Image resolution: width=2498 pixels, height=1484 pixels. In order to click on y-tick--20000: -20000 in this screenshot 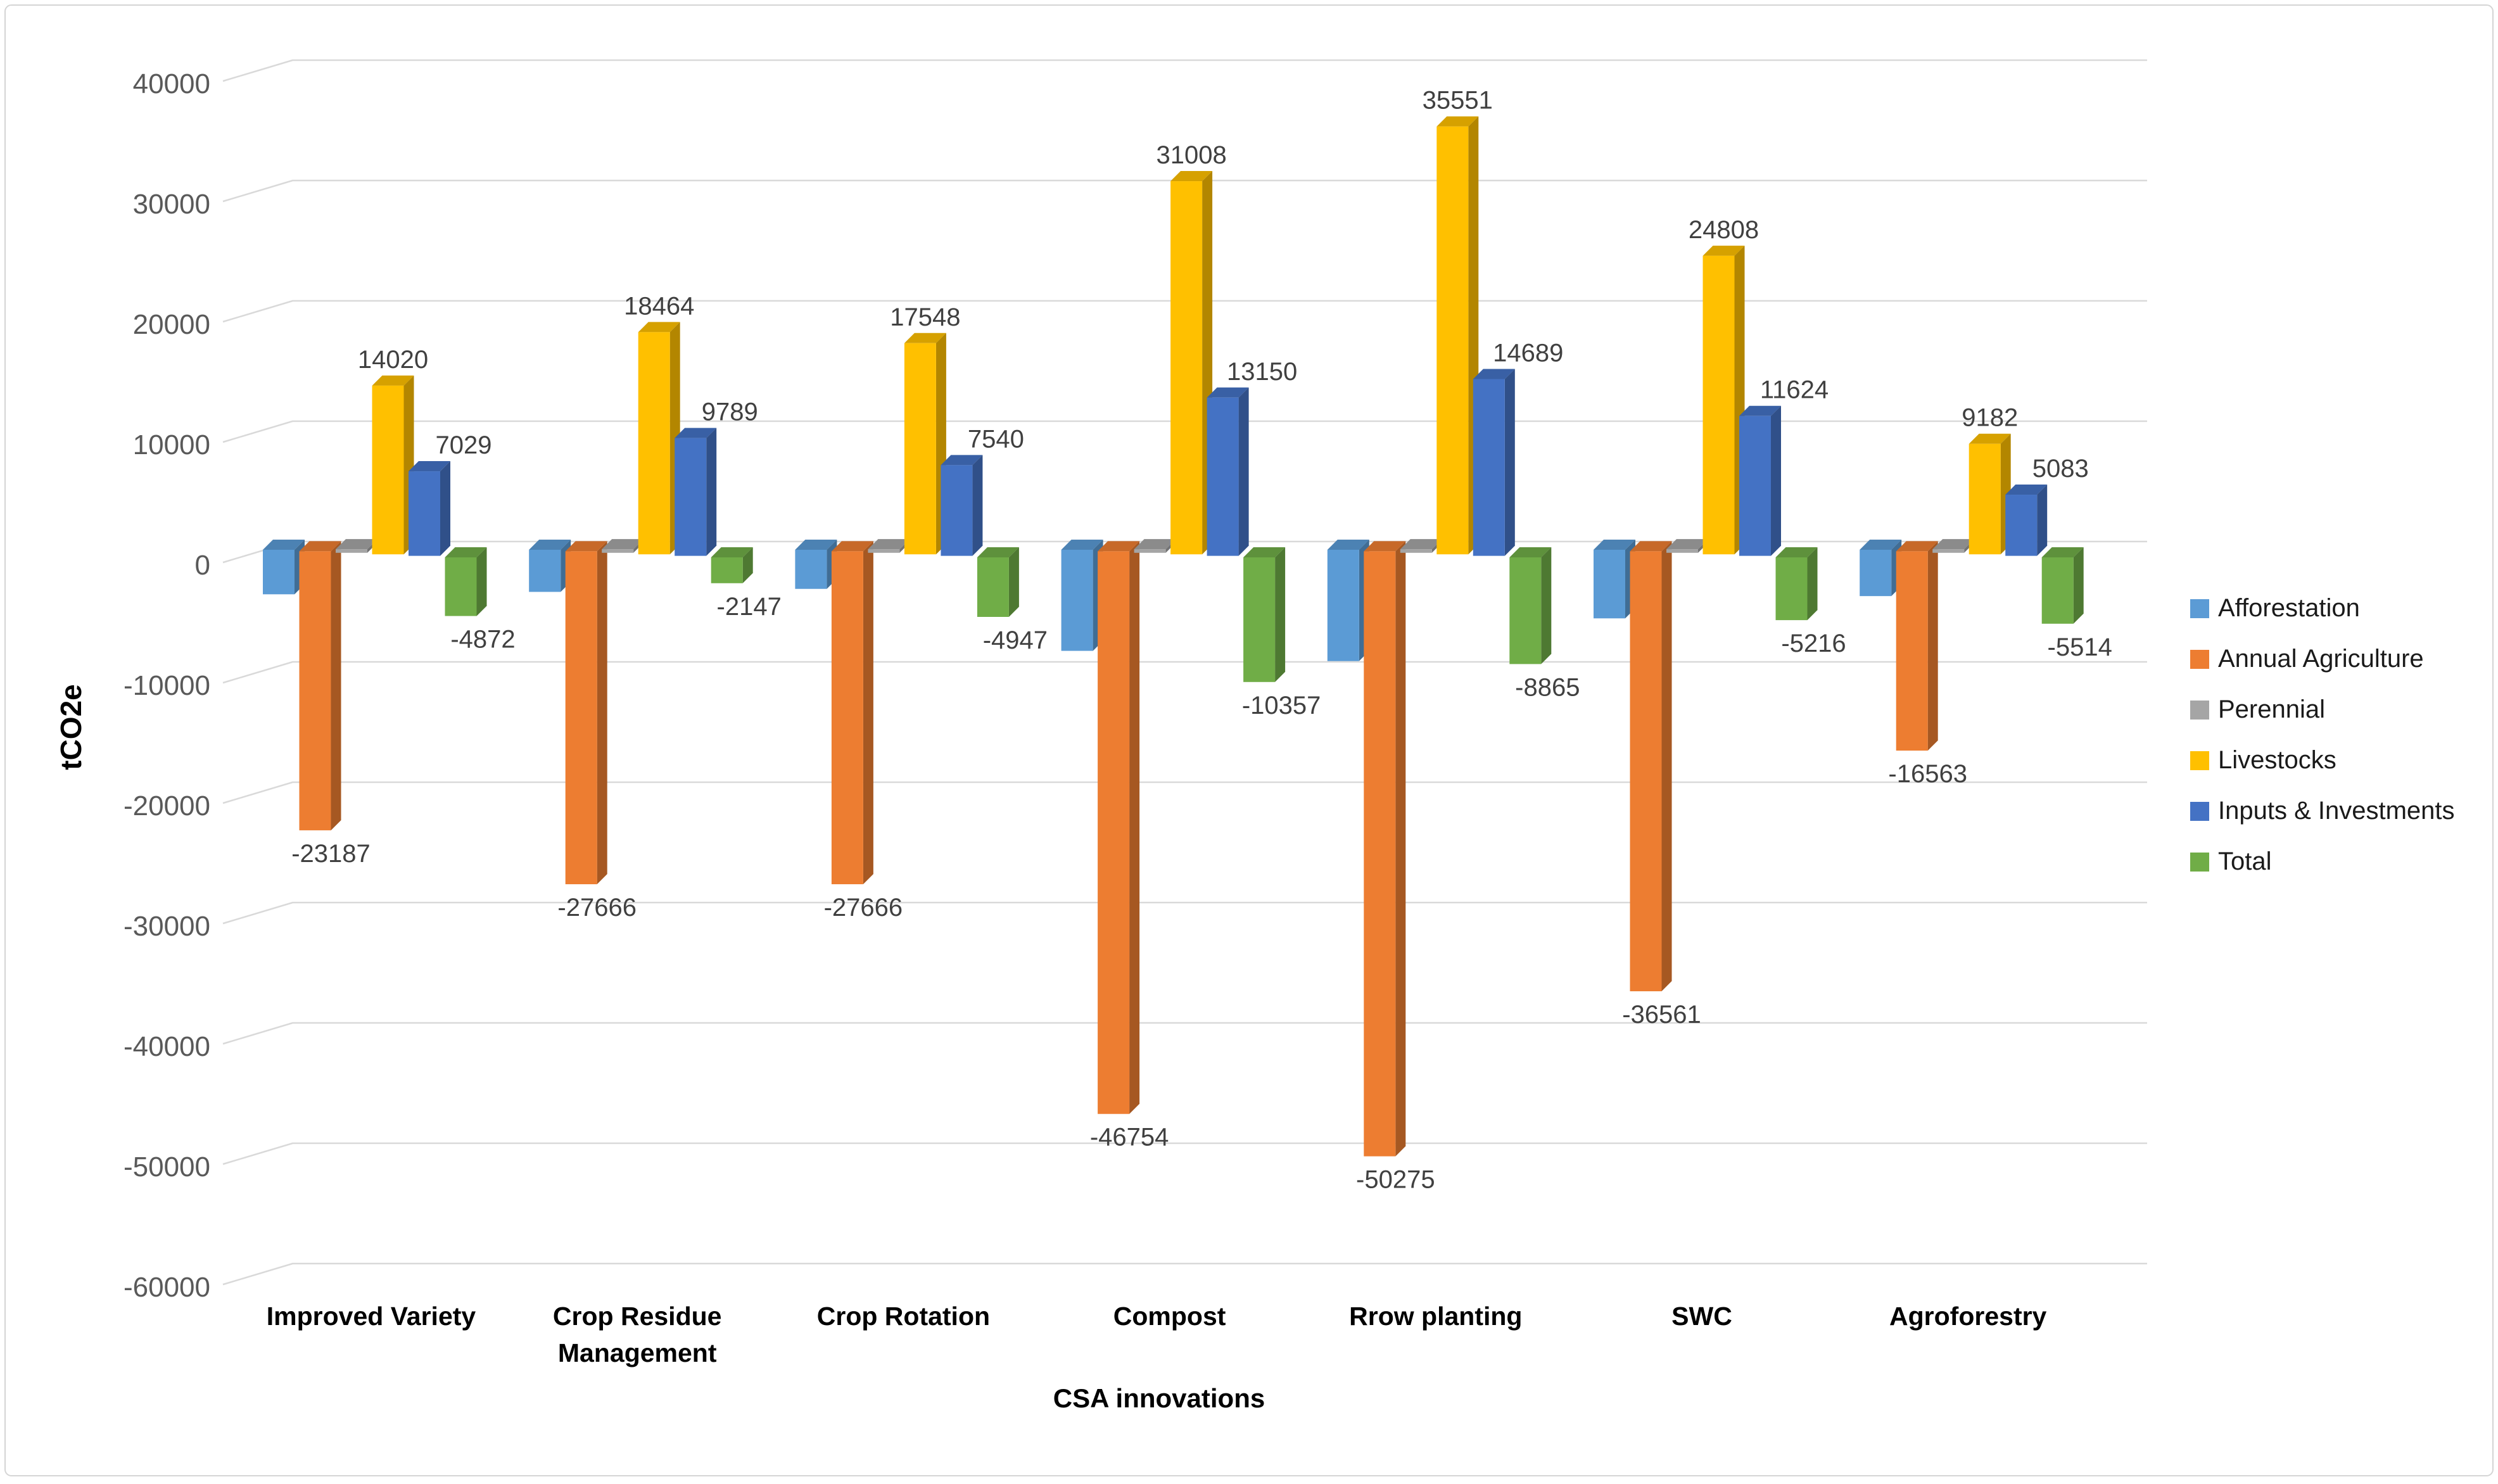, I will do `click(167, 805)`.